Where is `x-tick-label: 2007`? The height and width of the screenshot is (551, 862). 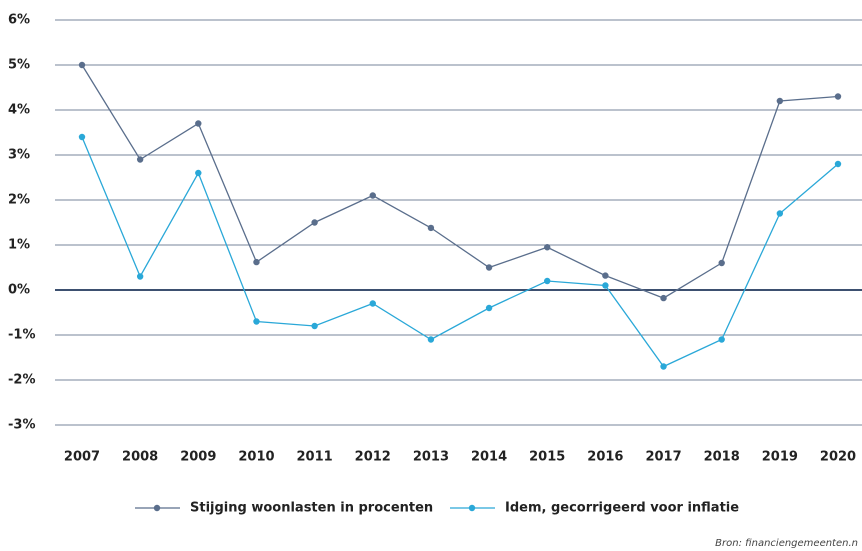 x-tick-label: 2007 is located at coordinates (82, 457).